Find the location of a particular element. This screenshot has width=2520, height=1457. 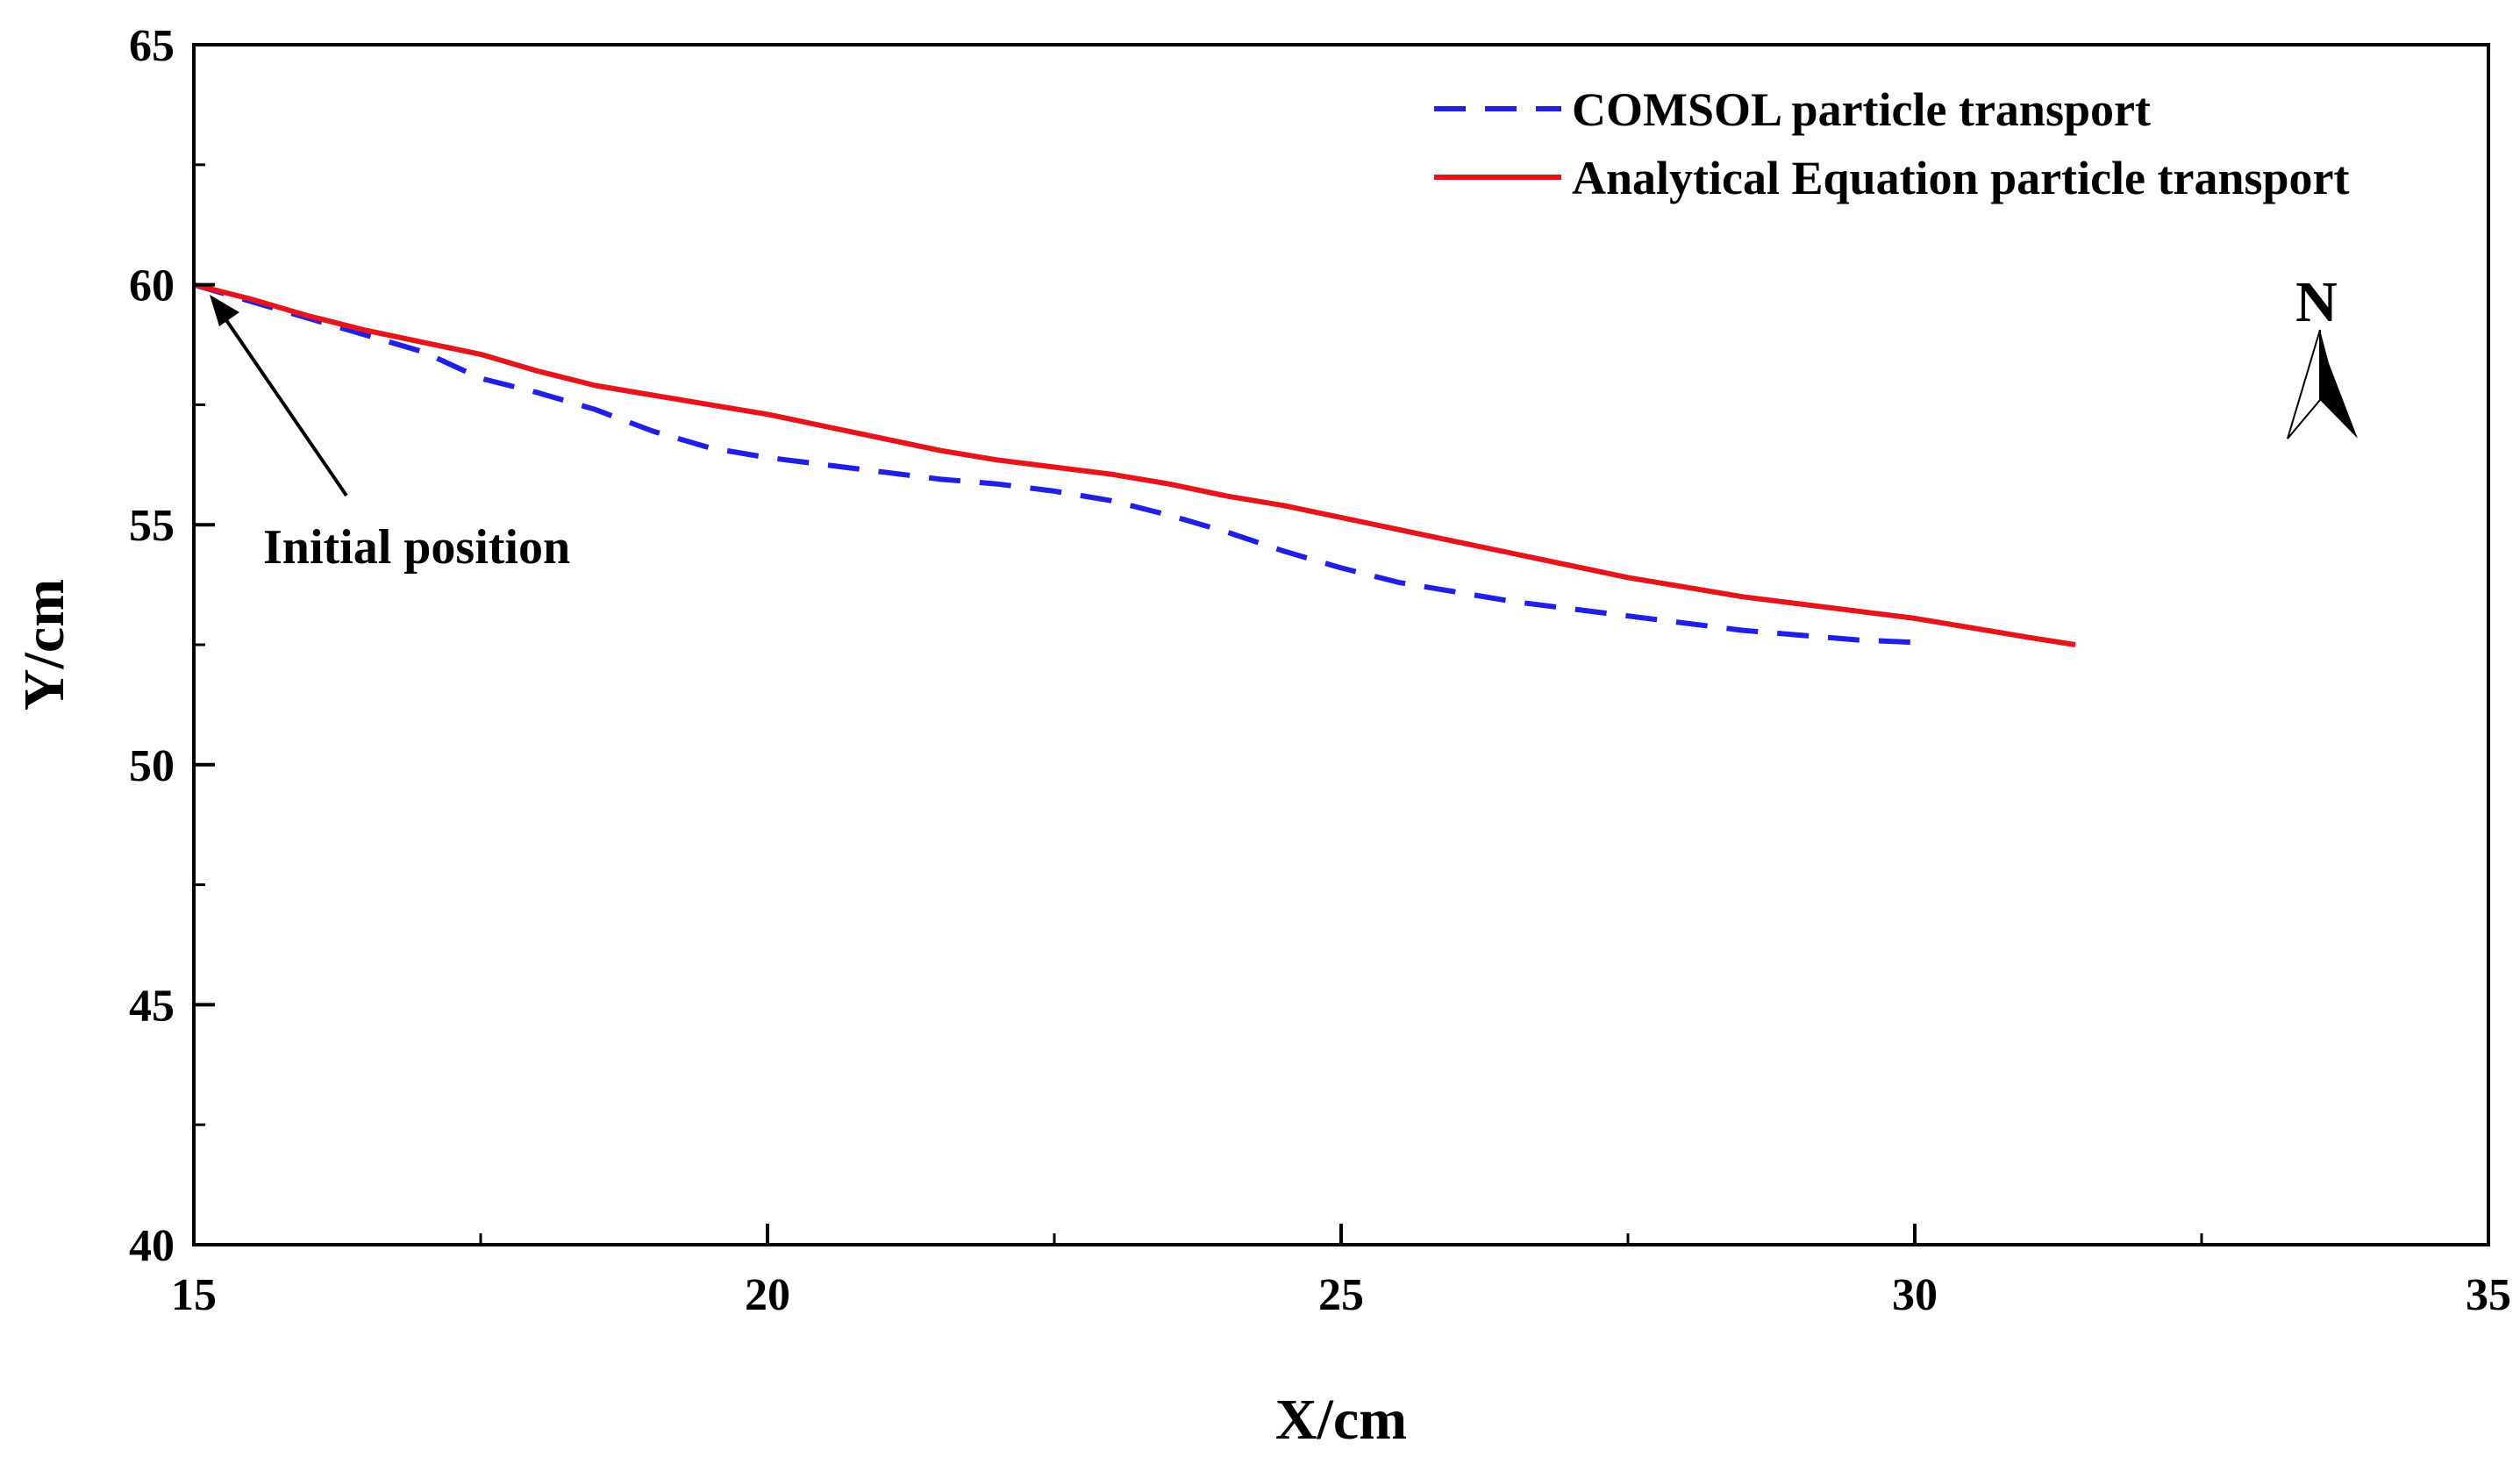

x-tick-label: 20 is located at coordinates (767, 1295).